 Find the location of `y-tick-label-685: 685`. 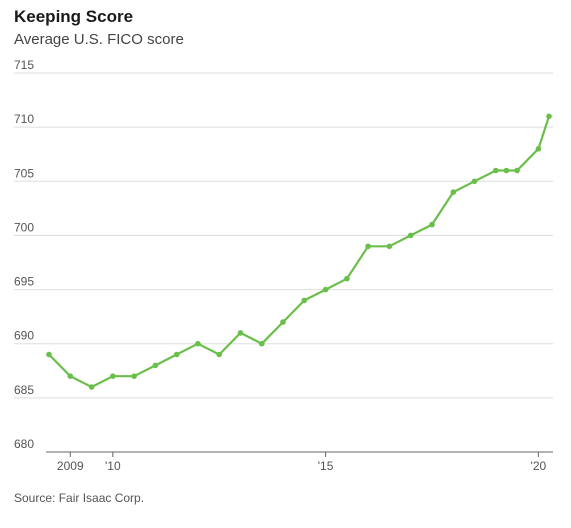

y-tick-label-685: 685 is located at coordinates (24, 390).